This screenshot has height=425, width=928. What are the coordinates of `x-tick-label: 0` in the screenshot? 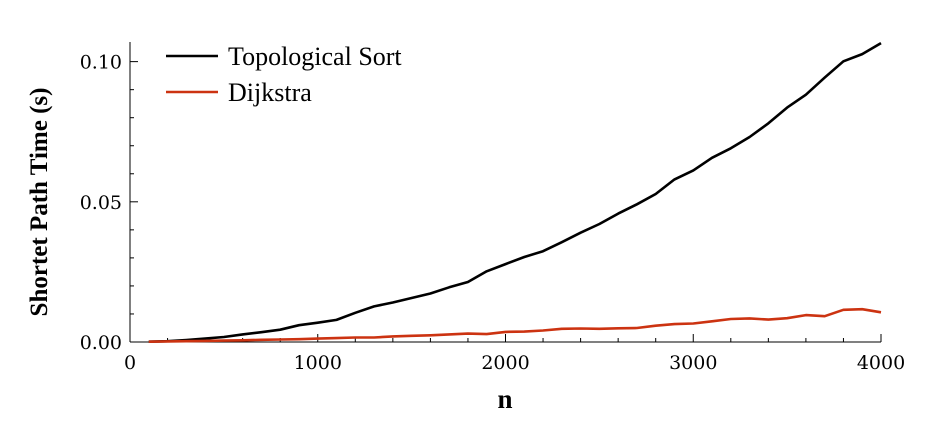 It's located at (130, 363).